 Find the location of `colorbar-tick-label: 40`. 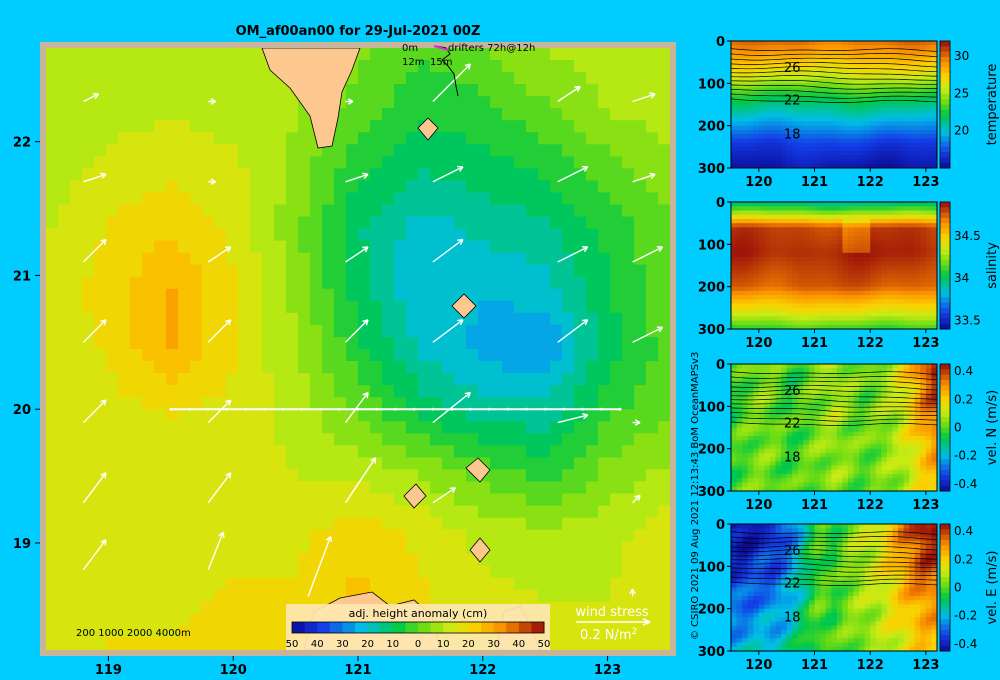

colorbar-tick-label: 40 is located at coordinates (518, 644).